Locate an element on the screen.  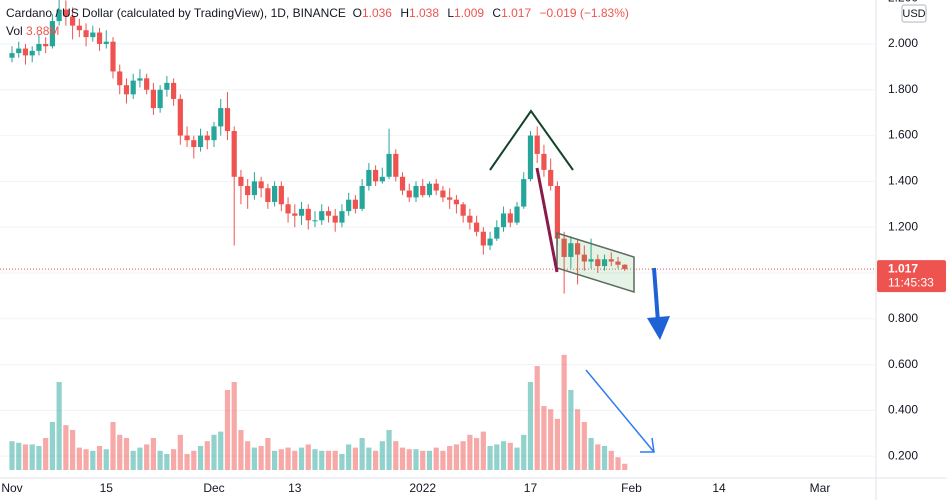
y-tick-label: 1.800 is located at coordinates (903, 89).